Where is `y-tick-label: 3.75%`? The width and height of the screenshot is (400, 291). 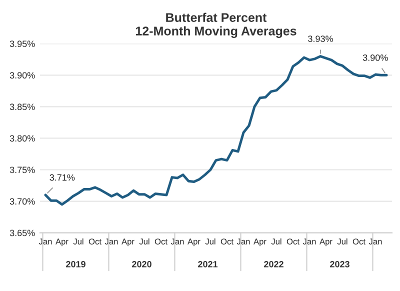
y-tick-label: 3.75% is located at coordinates (22, 170).